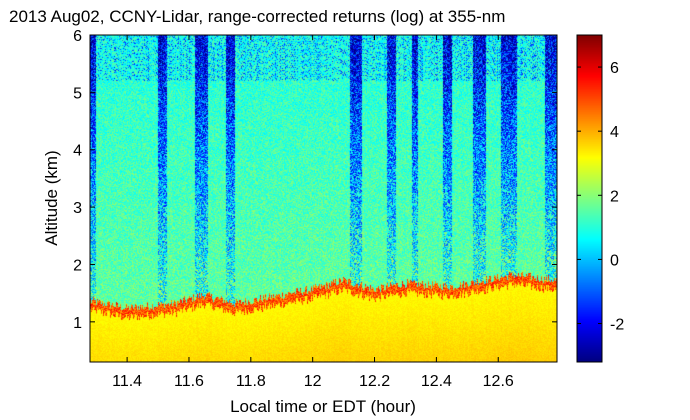 The width and height of the screenshot is (690, 420). What do you see at coordinates (77, 93) in the screenshot?
I see `y-tick-label: 5` at bounding box center [77, 93].